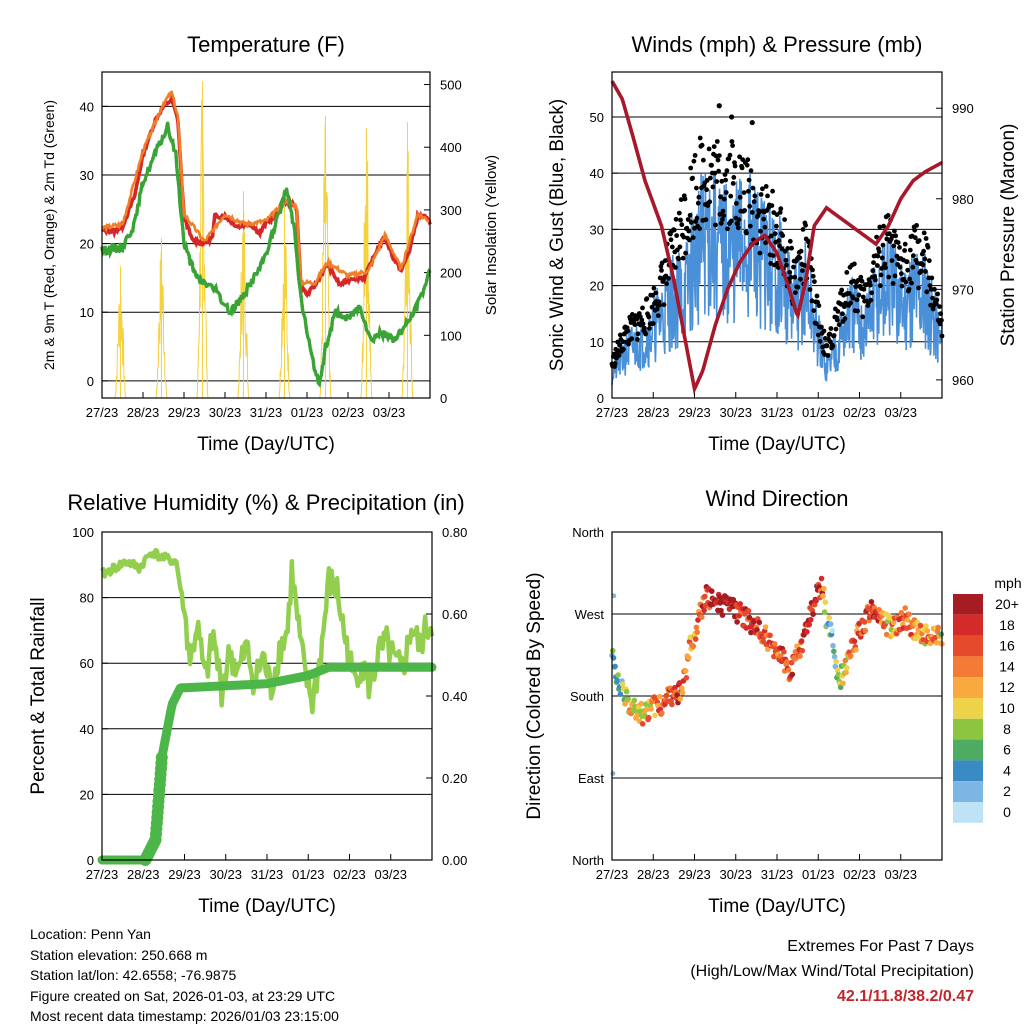 The height and width of the screenshot is (1027, 1024). Describe the element at coordinates (777, 236) in the screenshot. I see `gust-points` at that location.